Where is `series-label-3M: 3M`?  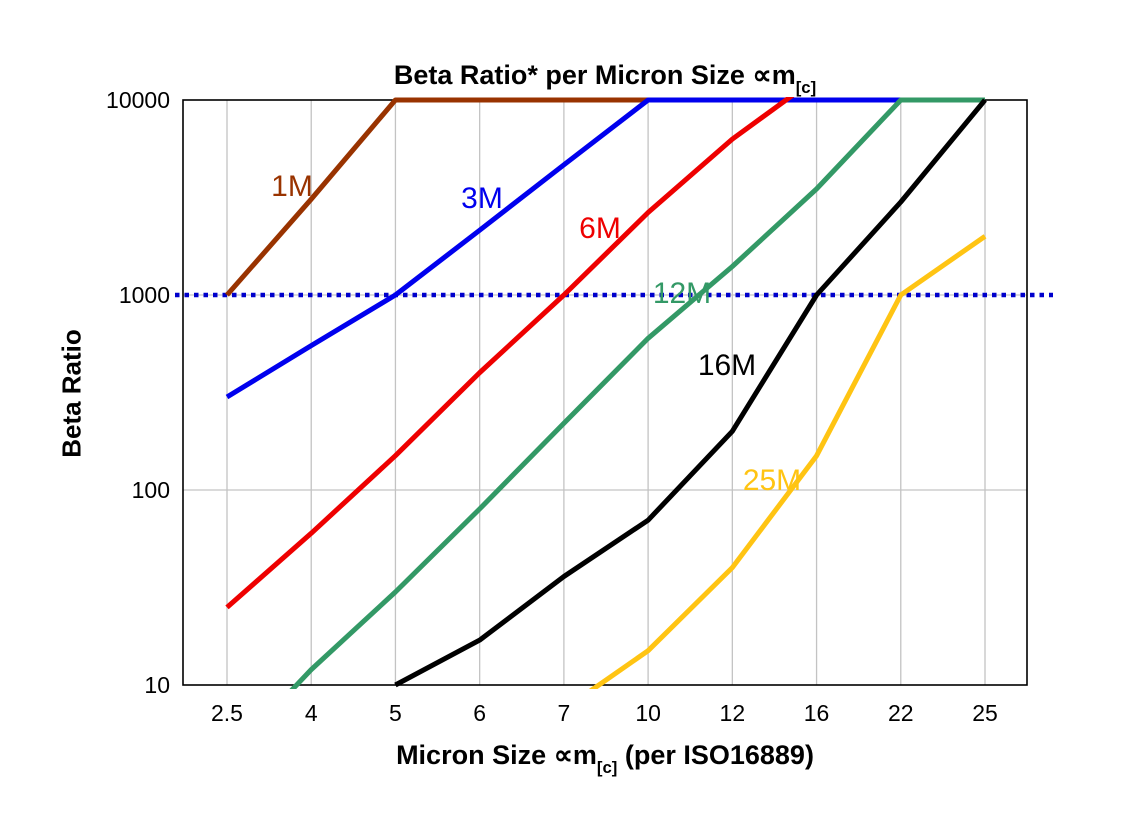 series-label-3M: 3M is located at coordinates (482, 198).